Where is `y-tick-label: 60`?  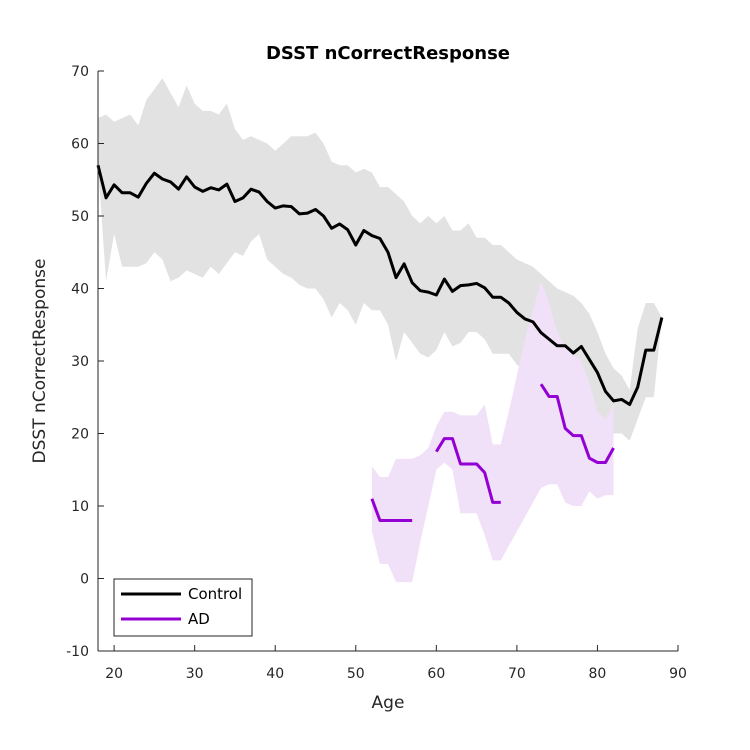 y-tick-label: 60 is located at coordinates (80, 145).